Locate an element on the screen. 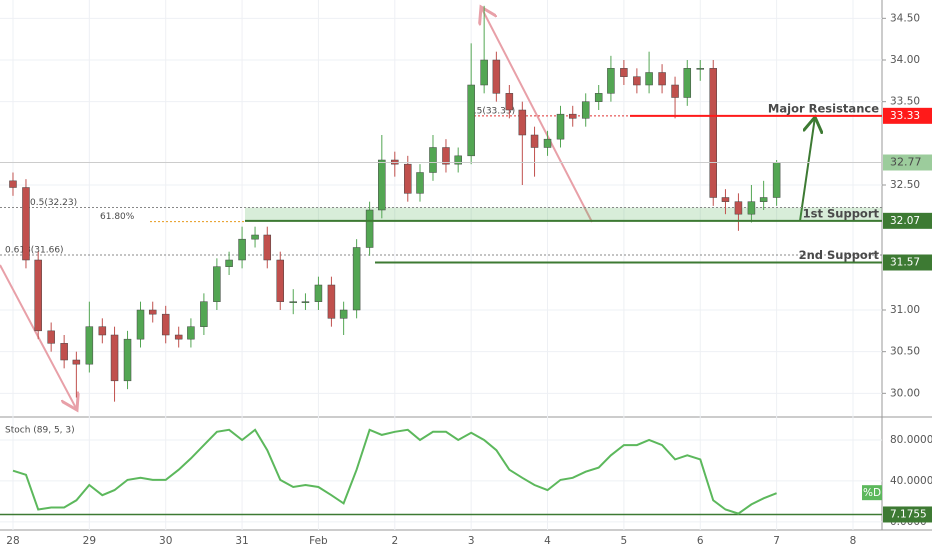  stoch-line is located at coordinates (394, 471).